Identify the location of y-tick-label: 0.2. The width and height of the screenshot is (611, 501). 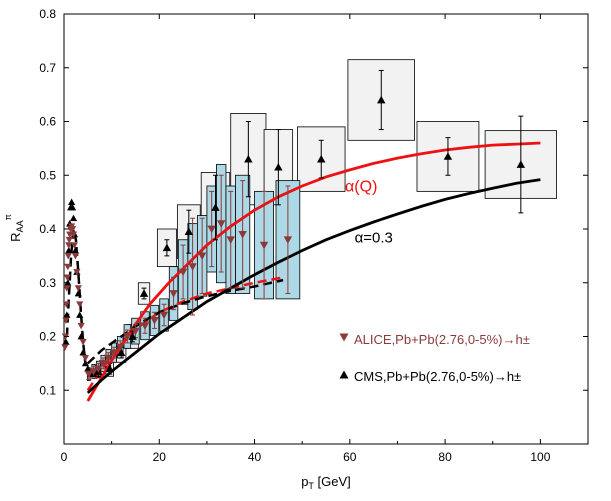
(47, 337).